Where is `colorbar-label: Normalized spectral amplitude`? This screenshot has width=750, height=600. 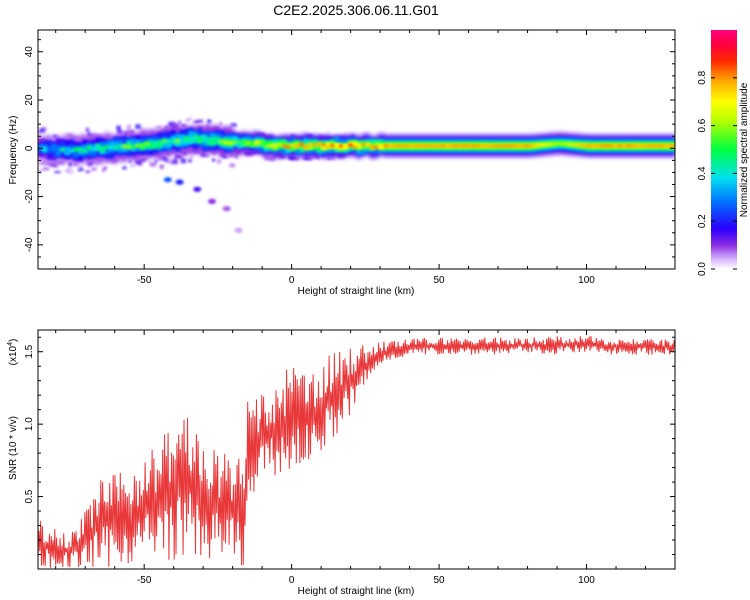 colorbar-label: Normalized spectral amplitude is located at coordinates (744, 149).